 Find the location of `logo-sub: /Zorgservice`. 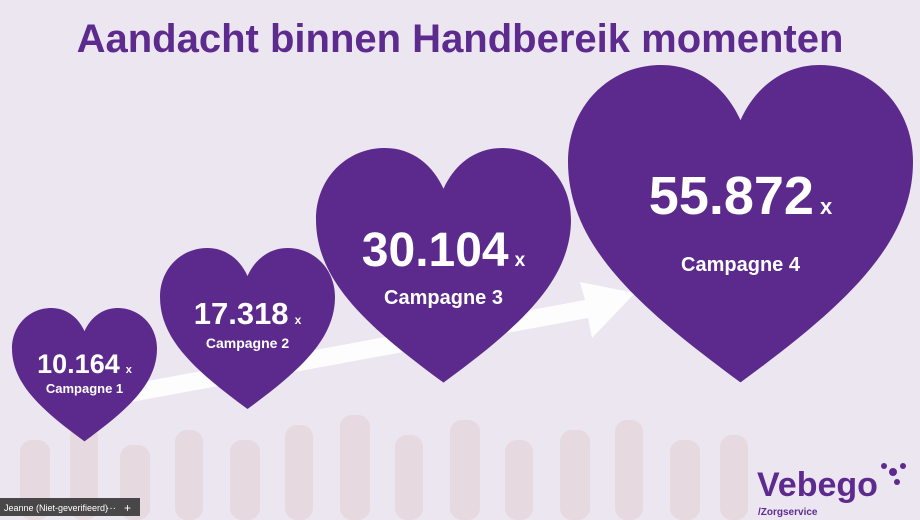

logo-sub: /Zorgservice is located at coordinates (788, 512).